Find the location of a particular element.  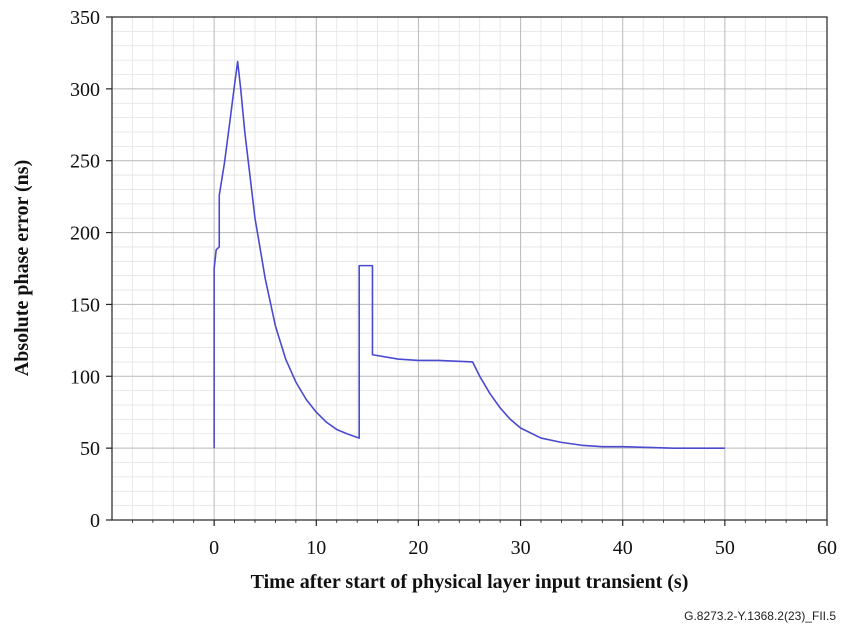

y-tick-label: 200 is located at coordinates (85, 234).